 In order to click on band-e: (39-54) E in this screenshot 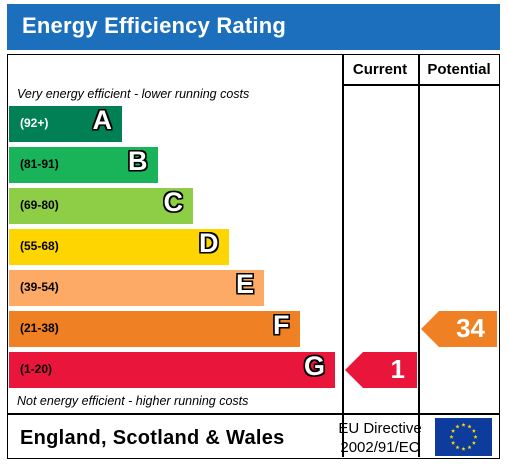, I will do `click(136, 287)`.